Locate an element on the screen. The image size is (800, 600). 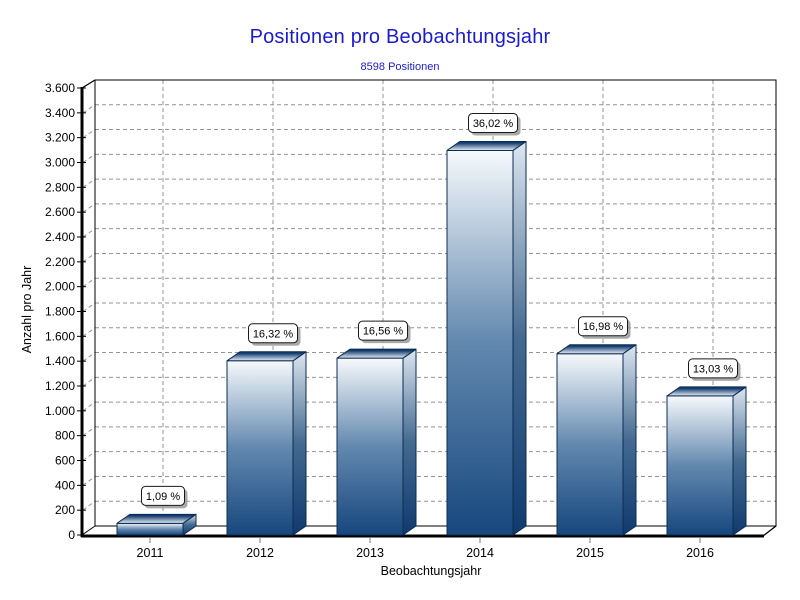
bar-2016 is located at coordinates (706, 461).